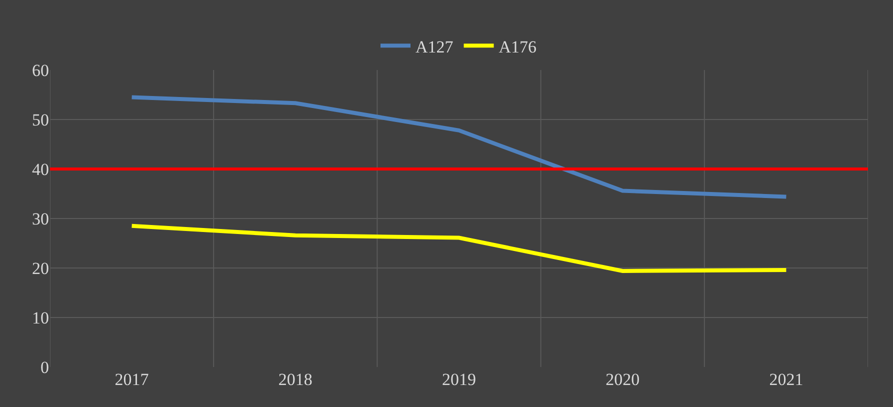  I want to click on x-tick-label: 2018, so click(295, 379).